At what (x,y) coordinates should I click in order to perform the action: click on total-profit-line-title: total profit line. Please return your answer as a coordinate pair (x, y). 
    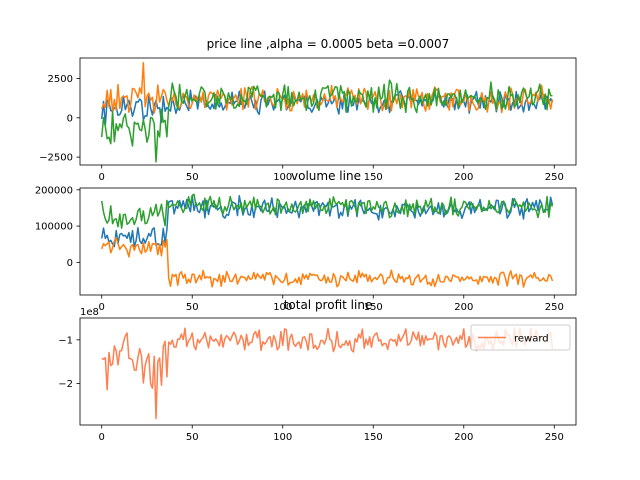
    Looking at the image, I should click on (328, 305).